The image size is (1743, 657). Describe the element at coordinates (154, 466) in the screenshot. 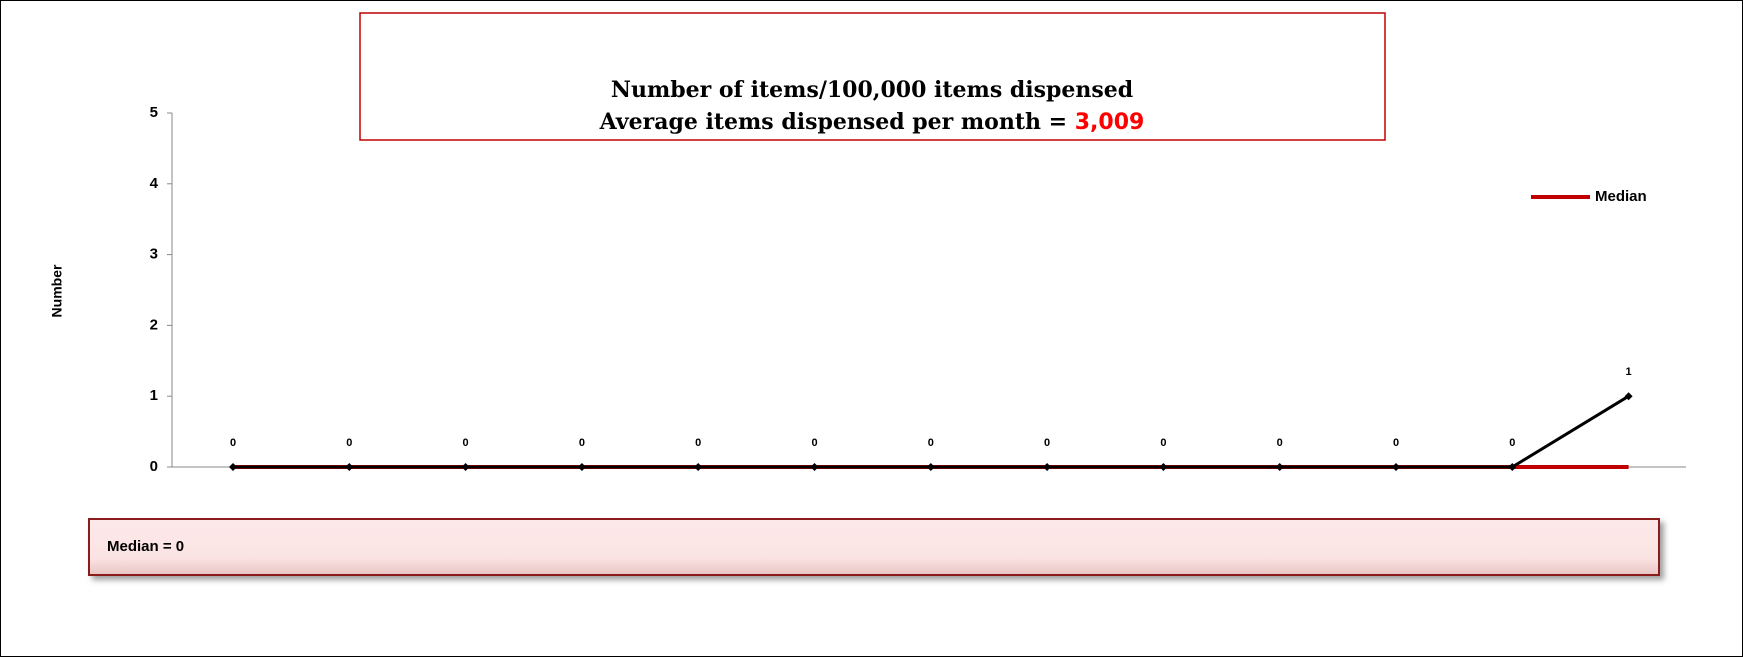

I see `y-tick-label: 0` at that location.